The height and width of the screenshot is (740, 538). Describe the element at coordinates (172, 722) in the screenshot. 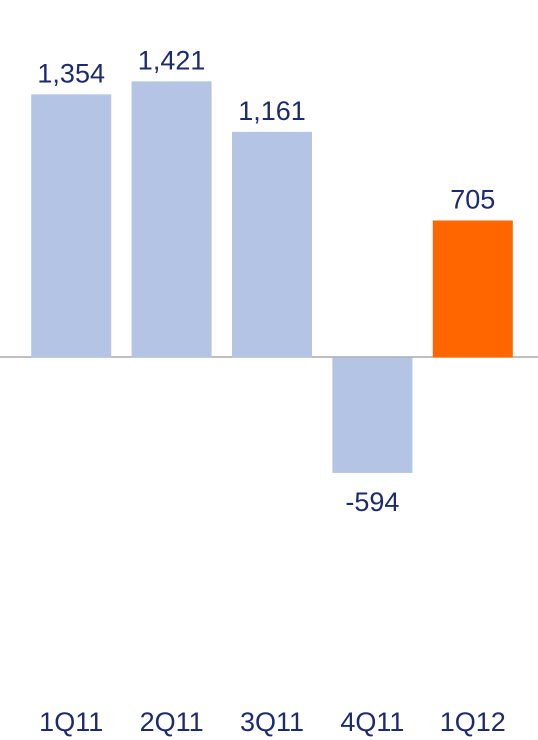

I see `x-tick-label: 2Q11` at that location.